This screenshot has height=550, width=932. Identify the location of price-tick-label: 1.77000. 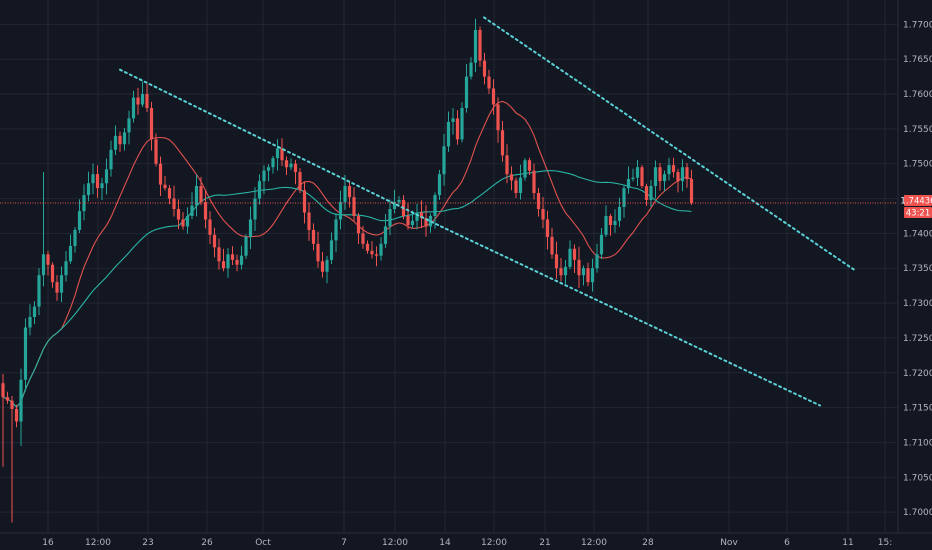
(917, 25).